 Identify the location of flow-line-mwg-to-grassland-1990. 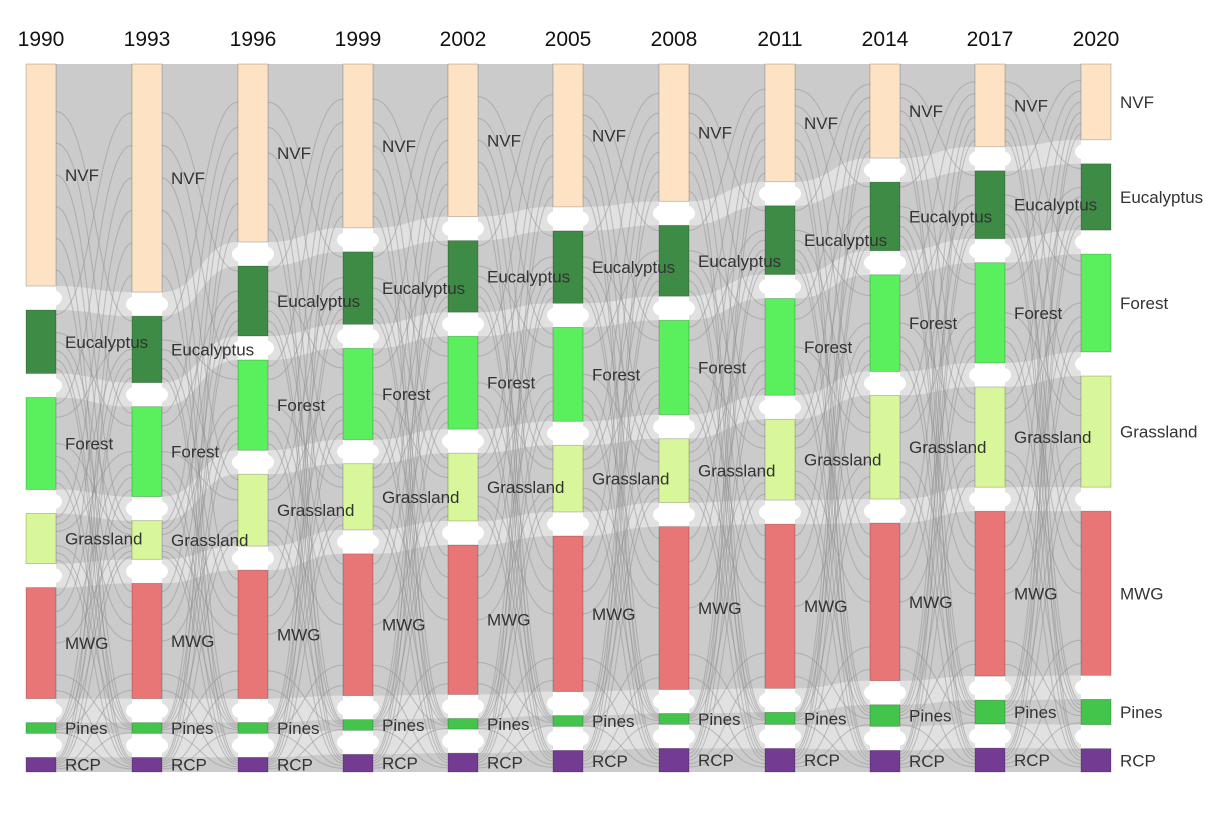
(94, 594).